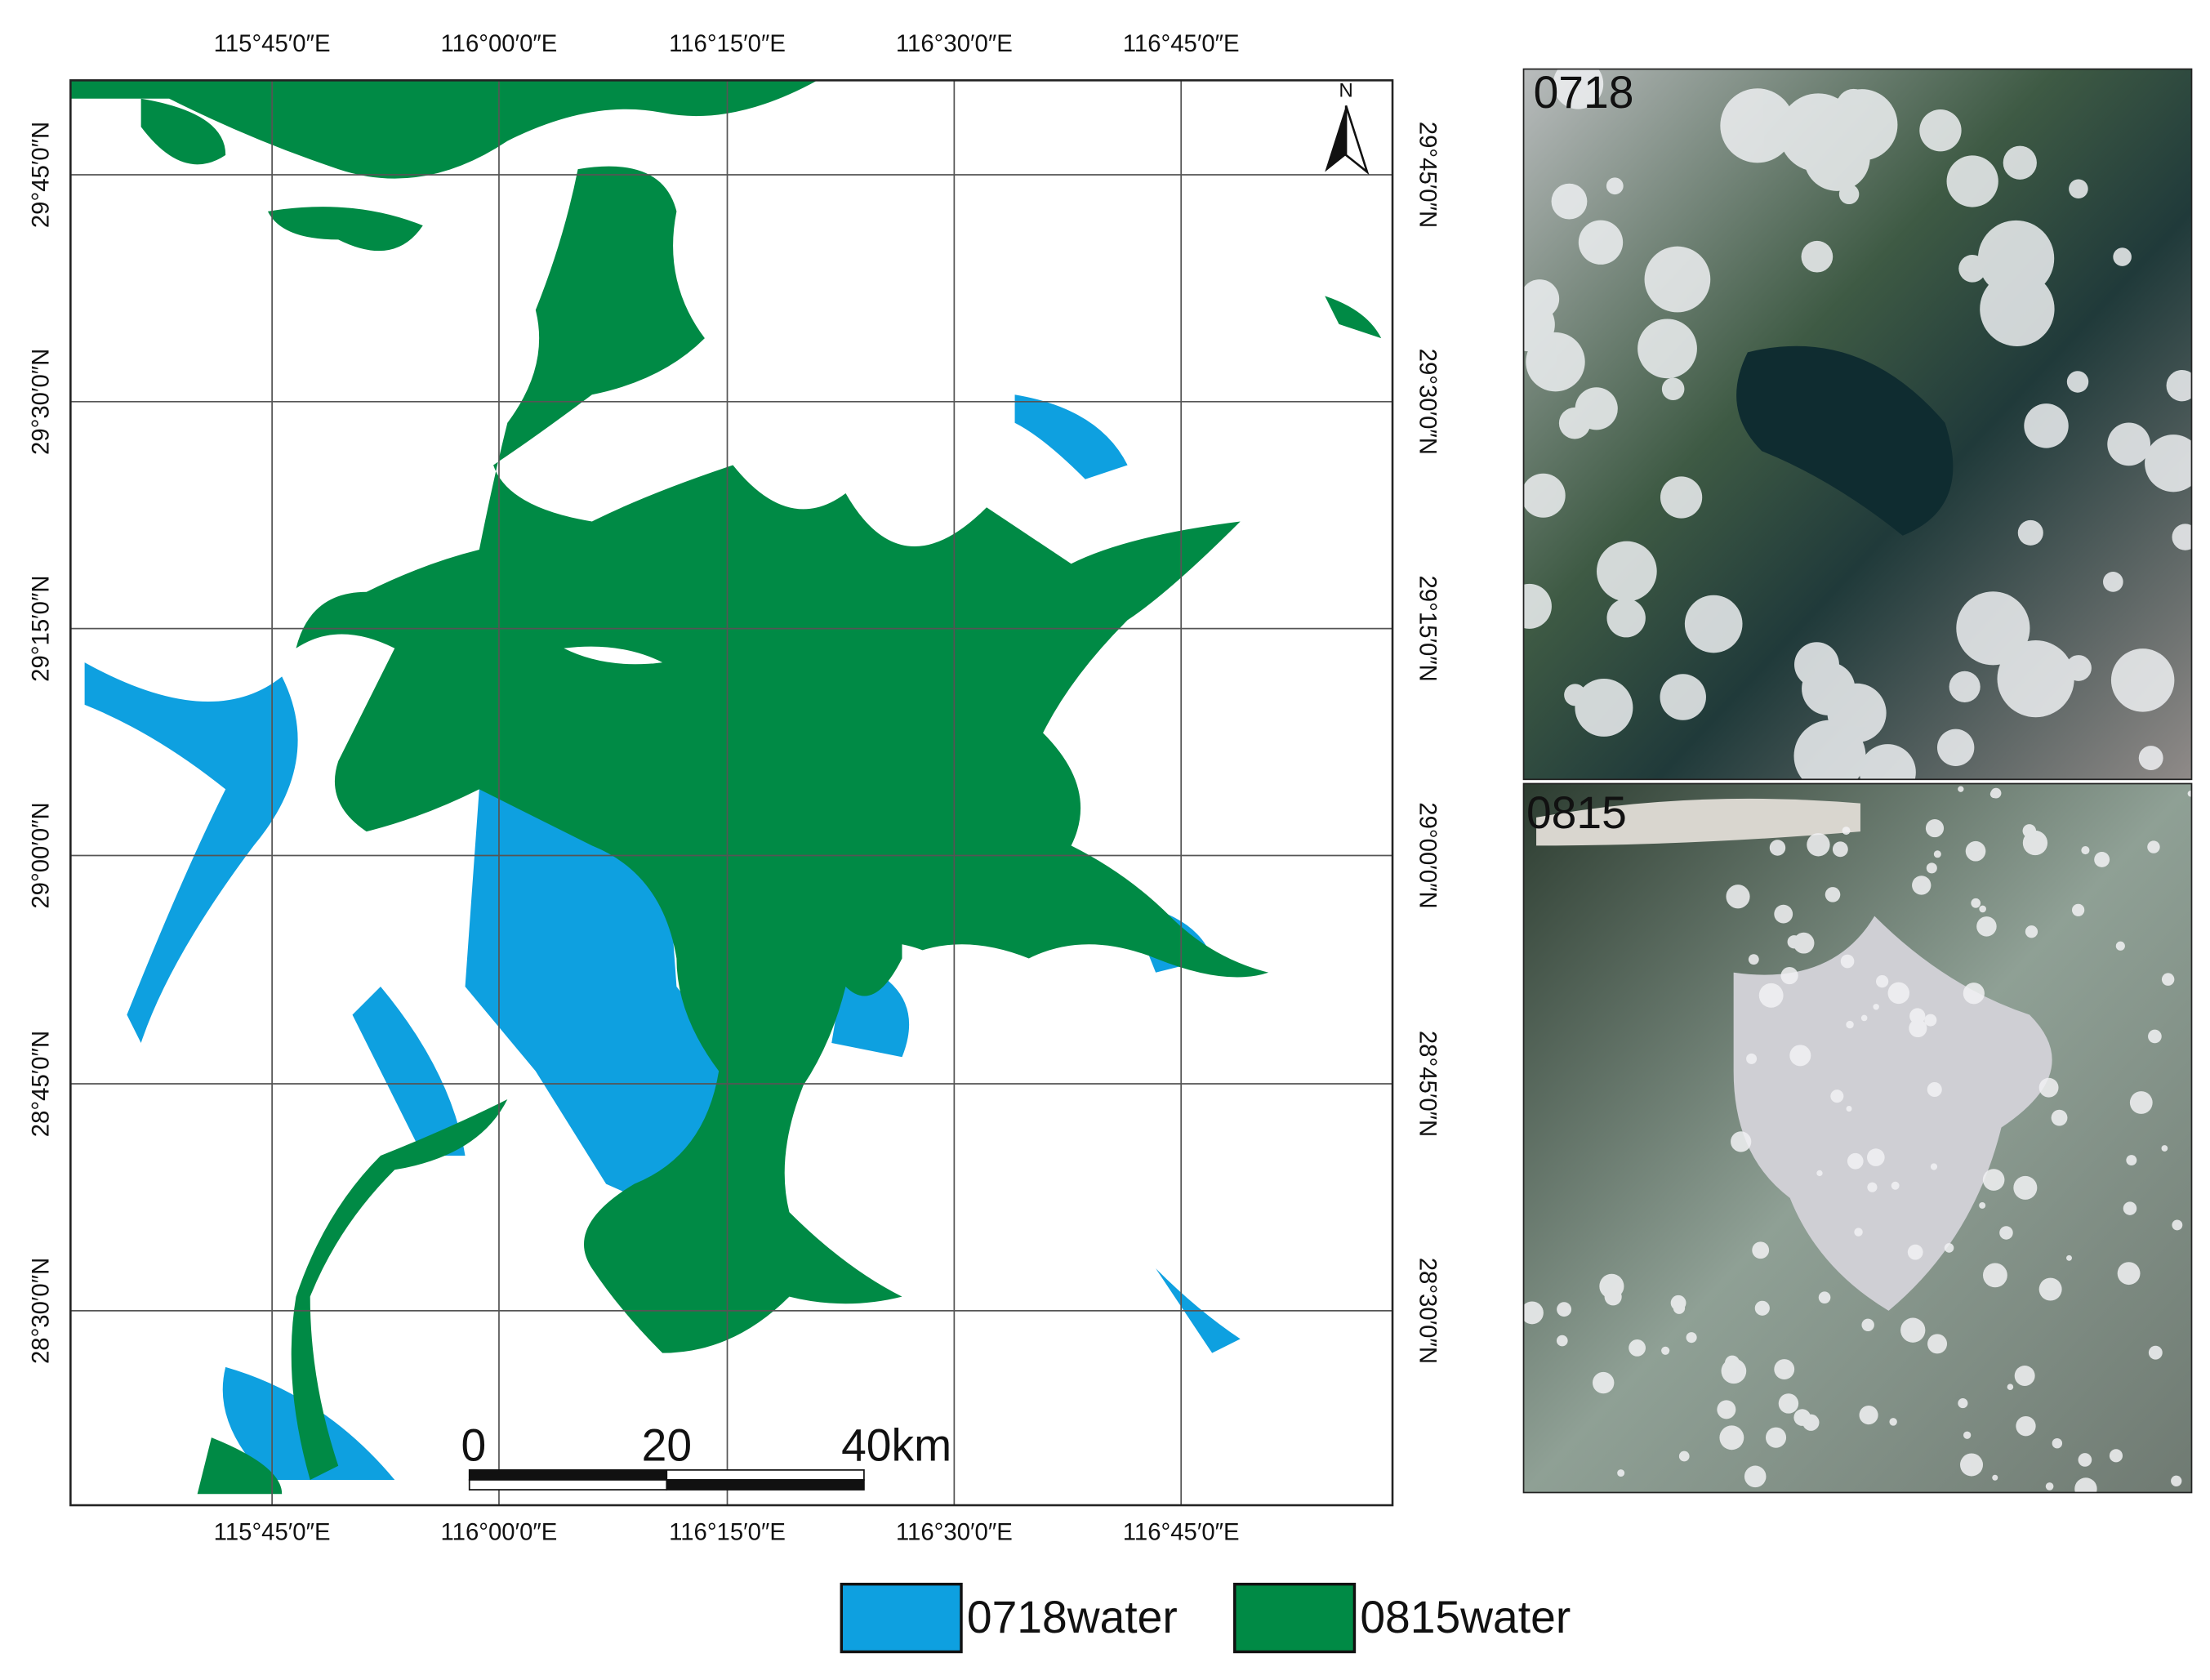  What do you see at coordinates (1576, 812) in the screenshot?
I see `panel-label: 0815` at bounding box center [1576, 812].